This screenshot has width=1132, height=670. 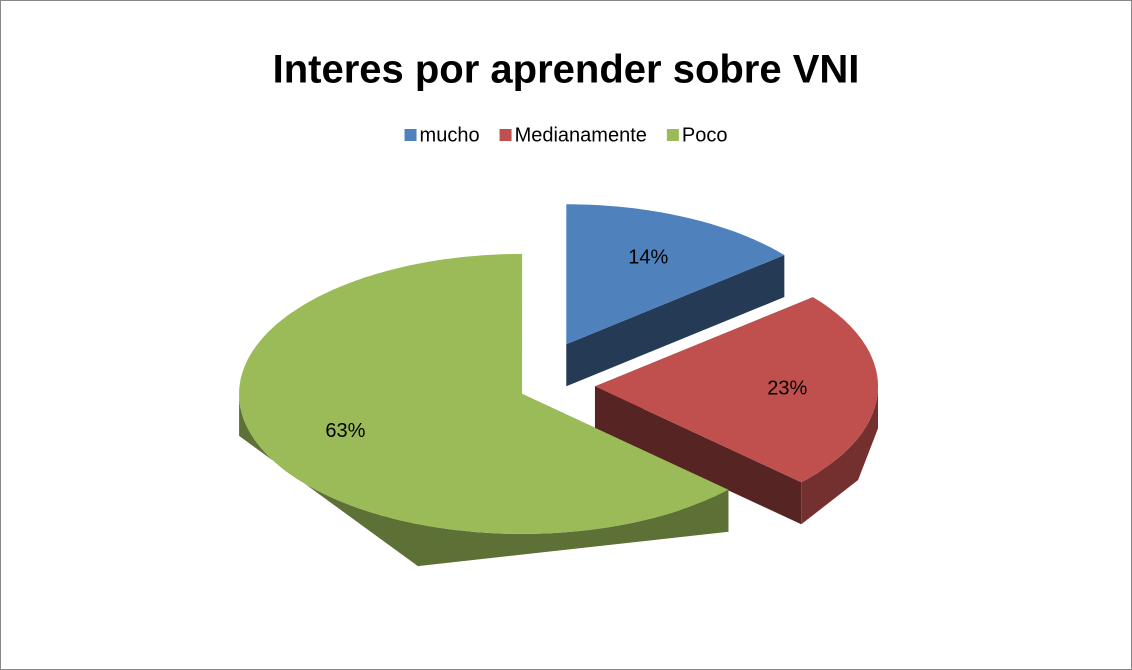 What do you see at coordinates (450, 135) in the screenshot?
I see `legend-label: mucho` at bounding box center [450, 135].